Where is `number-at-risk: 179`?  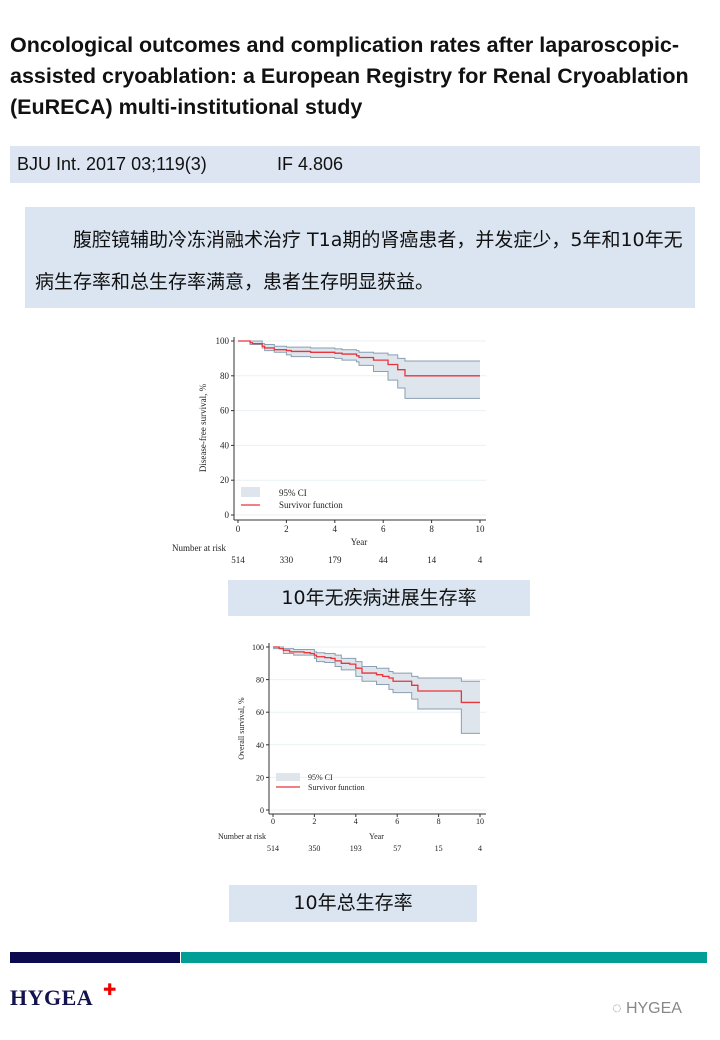
number-at-risk: 179 is located at coordinates (335, 560).